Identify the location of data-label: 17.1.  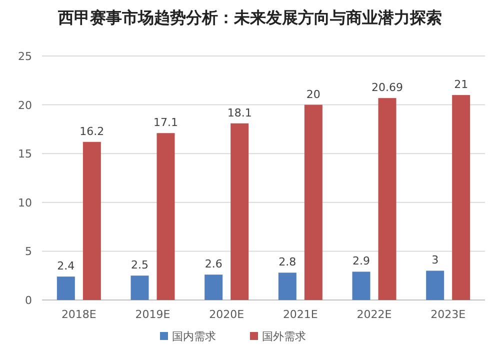
(166, 123).